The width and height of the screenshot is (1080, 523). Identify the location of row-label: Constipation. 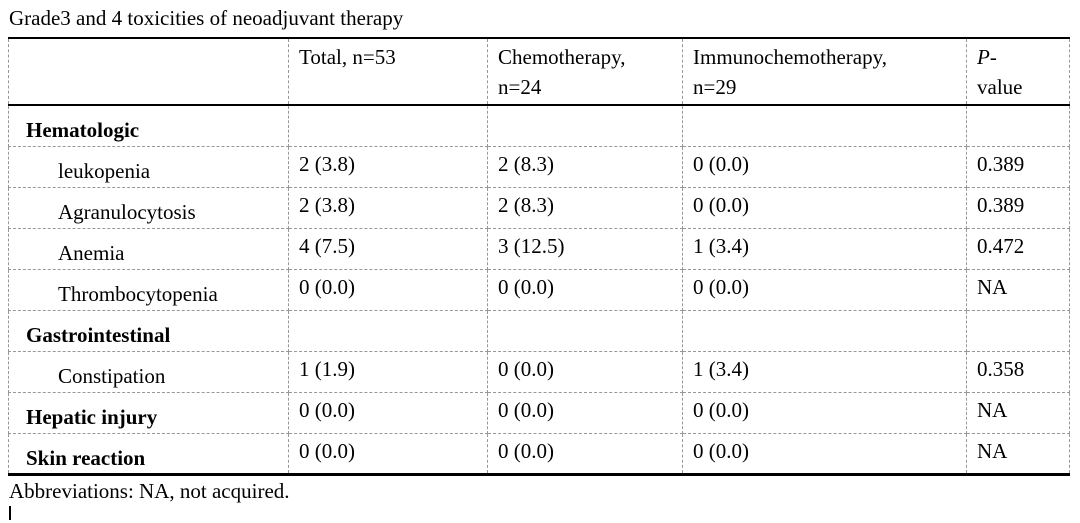
(148, 371).